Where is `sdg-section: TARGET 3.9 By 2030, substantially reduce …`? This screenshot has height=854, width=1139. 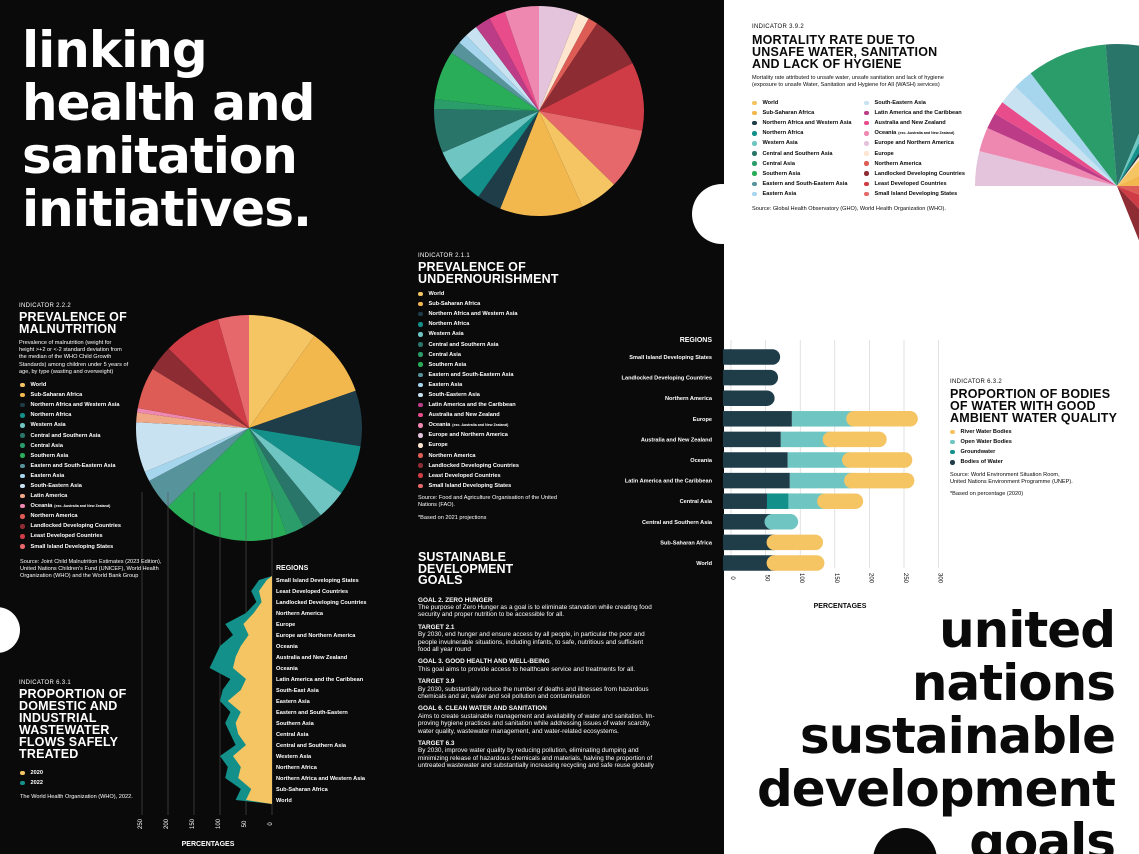 sdg-section: TARGET 3.9 By 2030, substantially reduce … is located at coordinates (568, 689).